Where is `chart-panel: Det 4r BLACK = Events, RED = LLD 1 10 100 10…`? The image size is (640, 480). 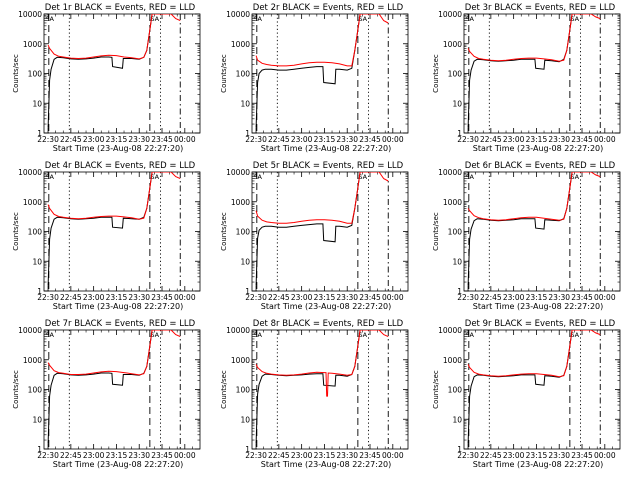
chart-panel: Det 4r BLACK = Events, RED = LLD 1 10 100 10… is located at coordinates (106, 236).